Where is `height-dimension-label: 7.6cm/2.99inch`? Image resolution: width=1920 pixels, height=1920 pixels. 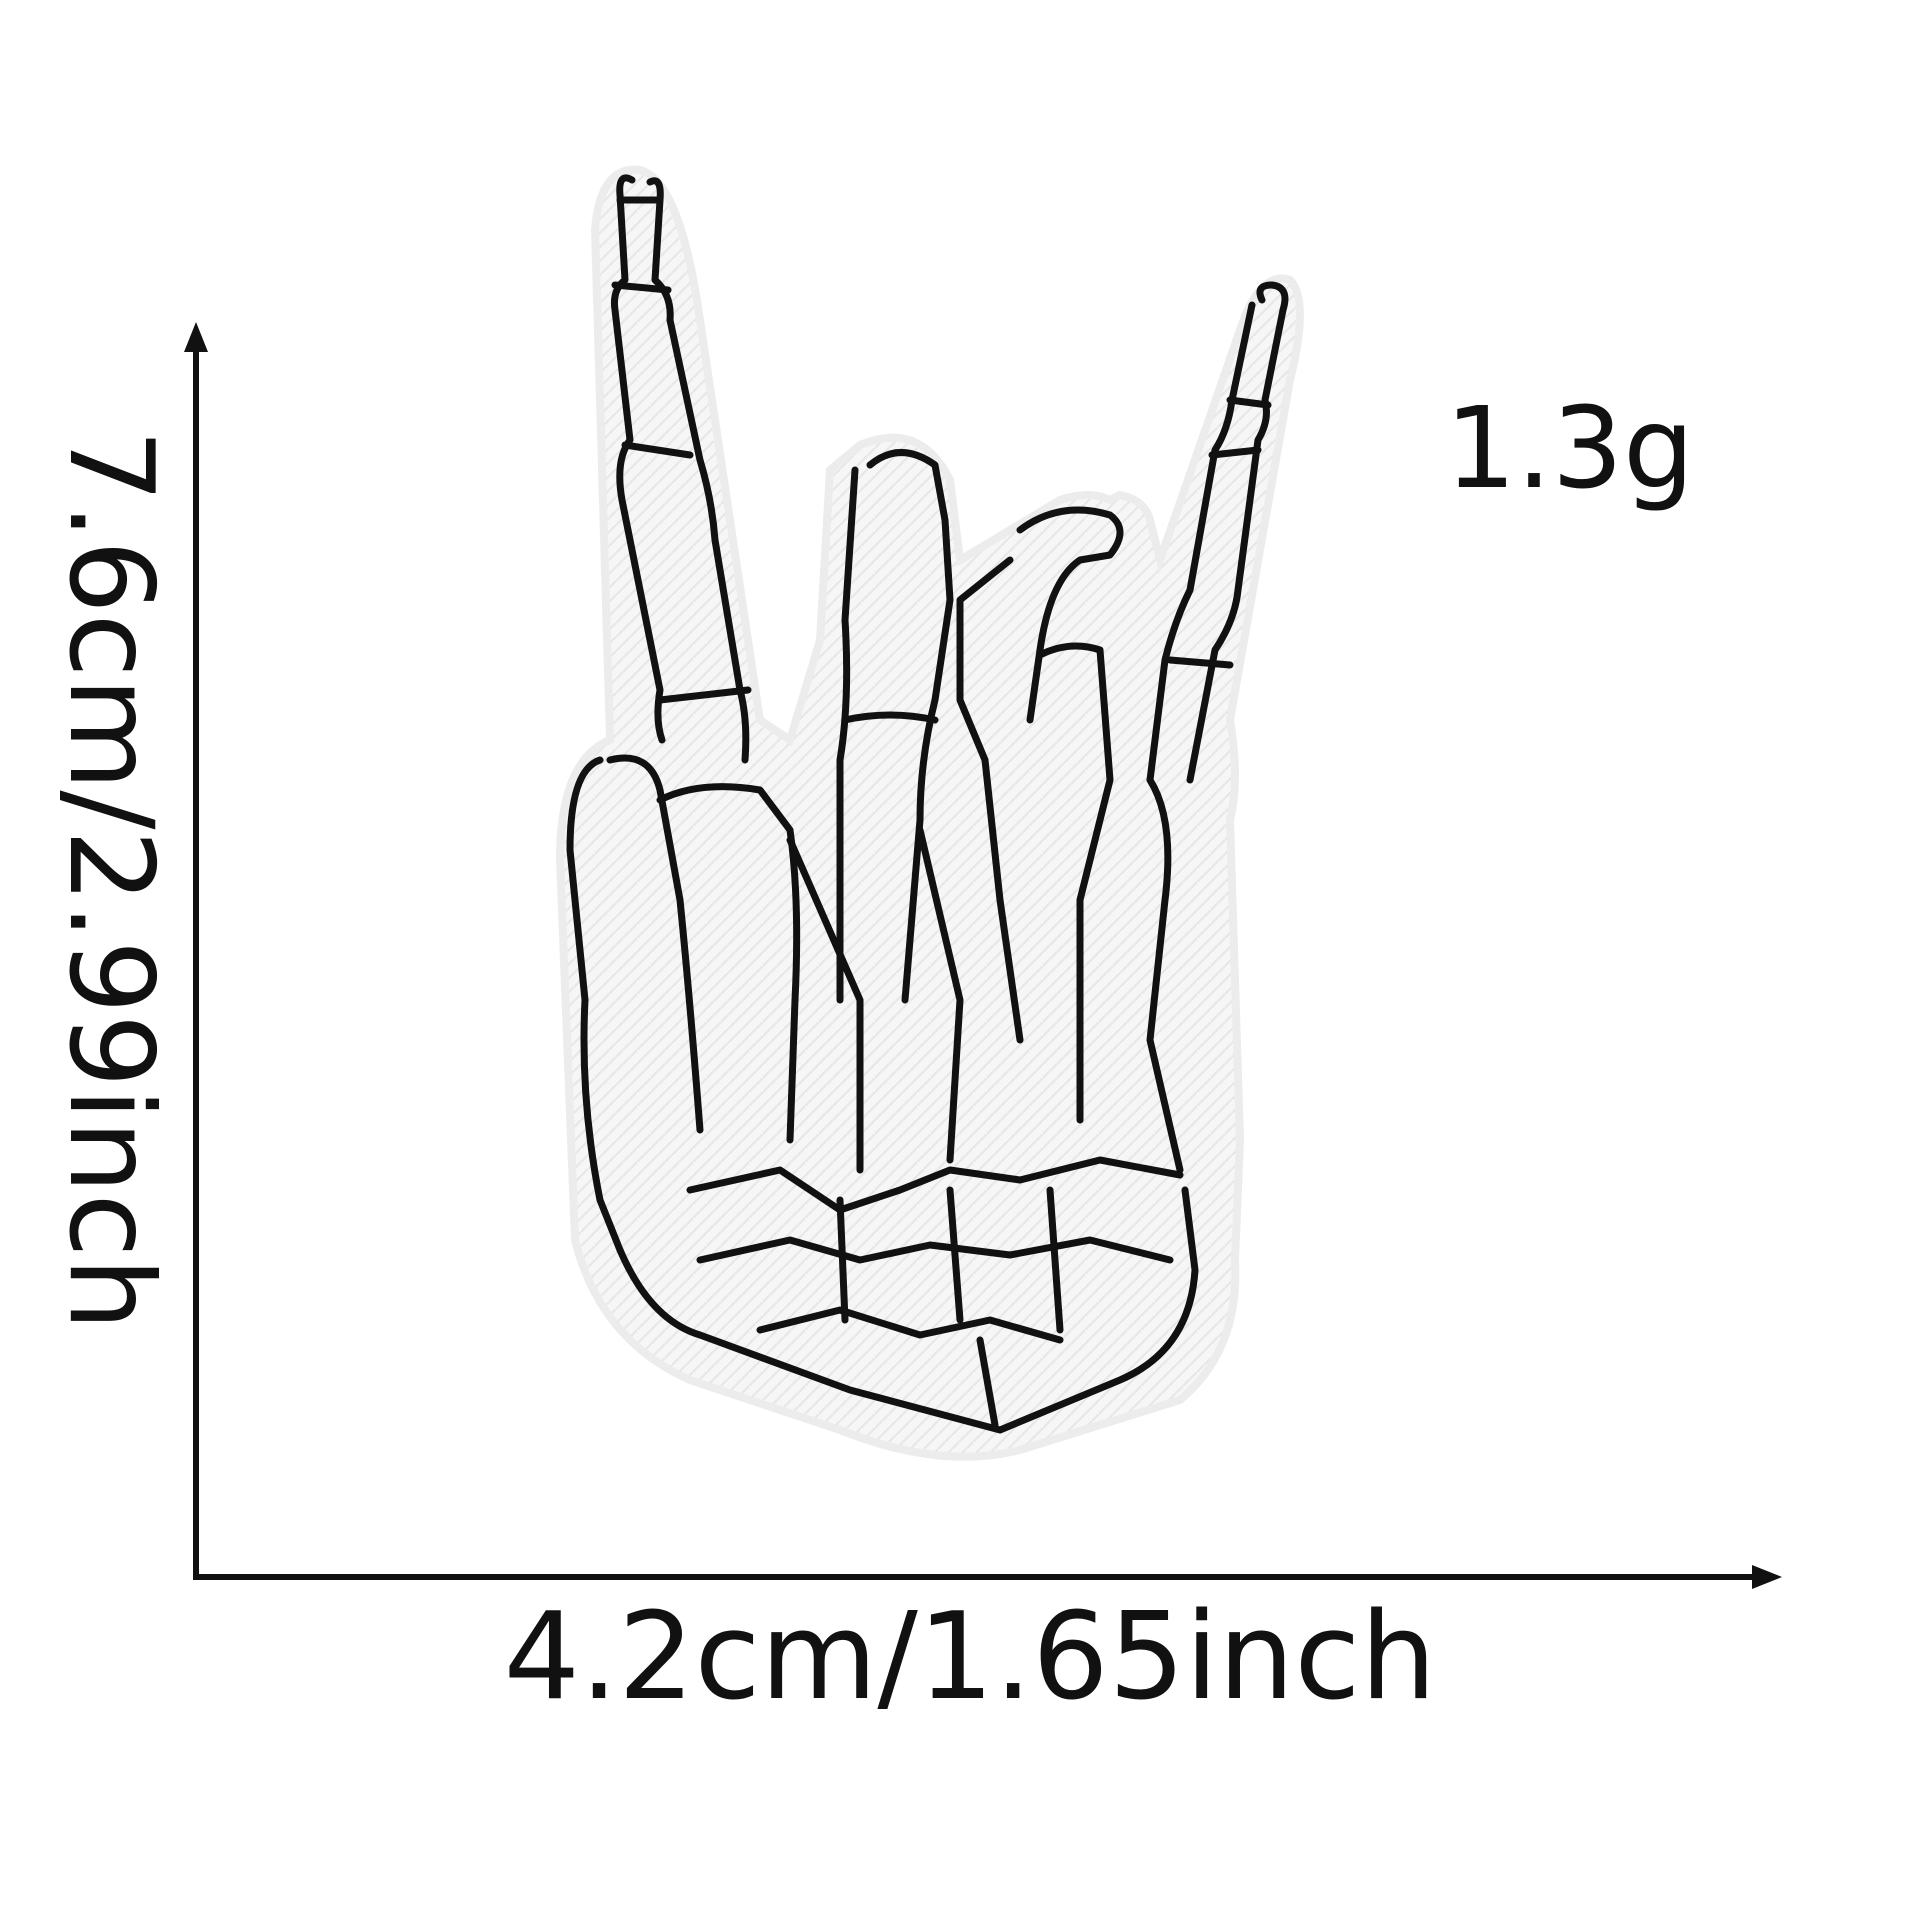
height-dimension-label: 7.6cm/2.99inch is located at coordinates (110, 880).